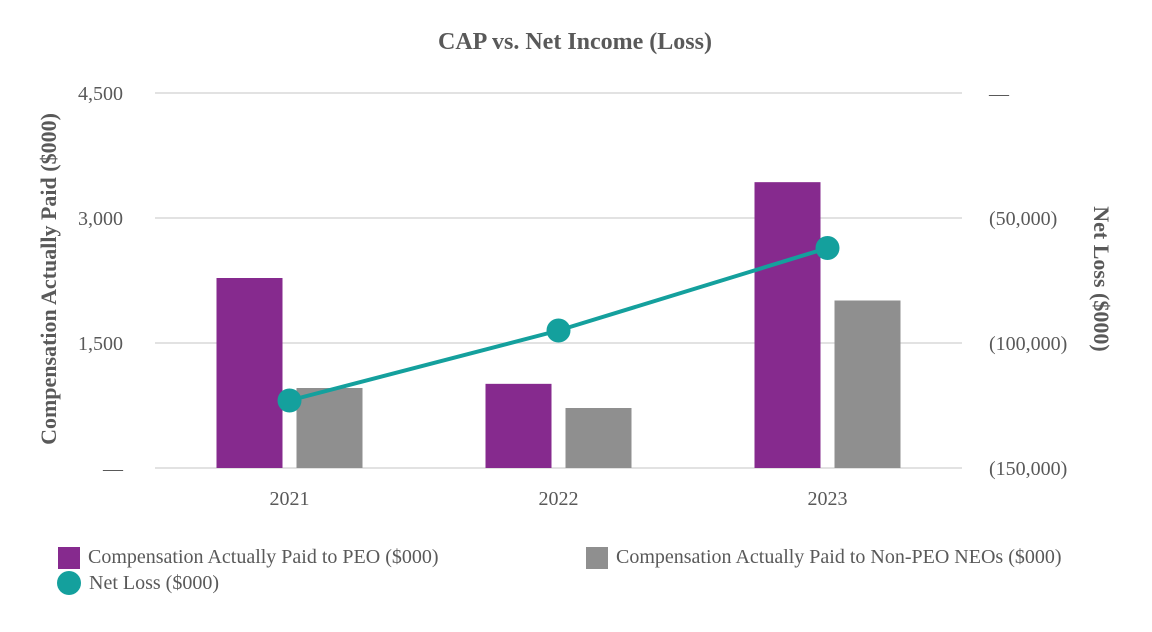  Describe the element at coordinates (575, 42) in the screenshot. I see `chart-title: CAP vs. Net Income (Loss)` at that location.